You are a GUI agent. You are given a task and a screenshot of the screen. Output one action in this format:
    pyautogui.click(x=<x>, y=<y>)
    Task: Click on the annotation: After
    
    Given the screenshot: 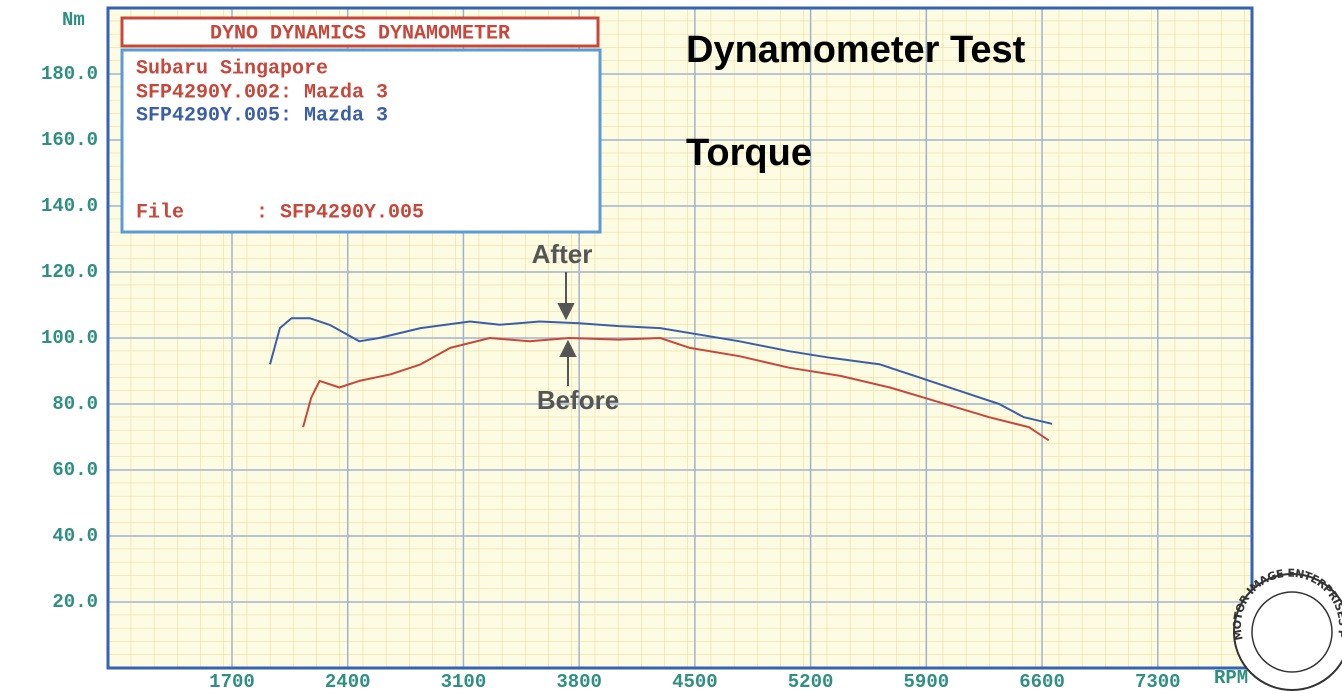 What is the action you would take?
    pyautogui.click(x=562, y=254)
    